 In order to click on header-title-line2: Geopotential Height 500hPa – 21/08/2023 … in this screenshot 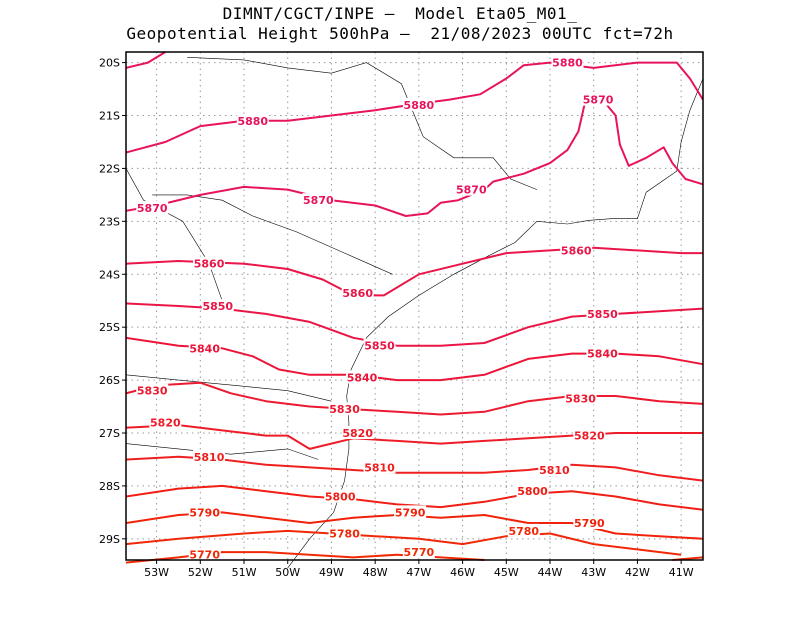, I will do `click(400, 33)`.